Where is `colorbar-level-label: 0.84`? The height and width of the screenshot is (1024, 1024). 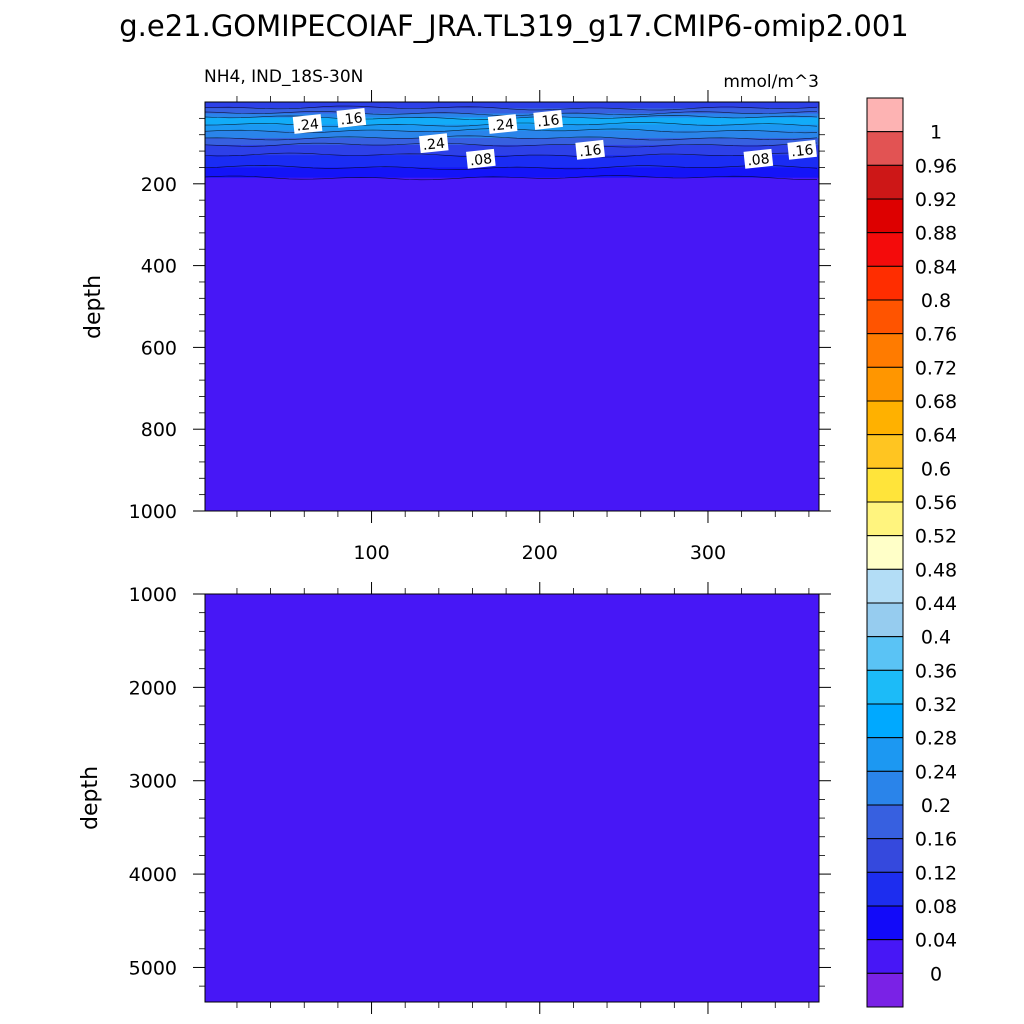 colorbar-level-label: 0.84 is located at coordinates (936, 267).